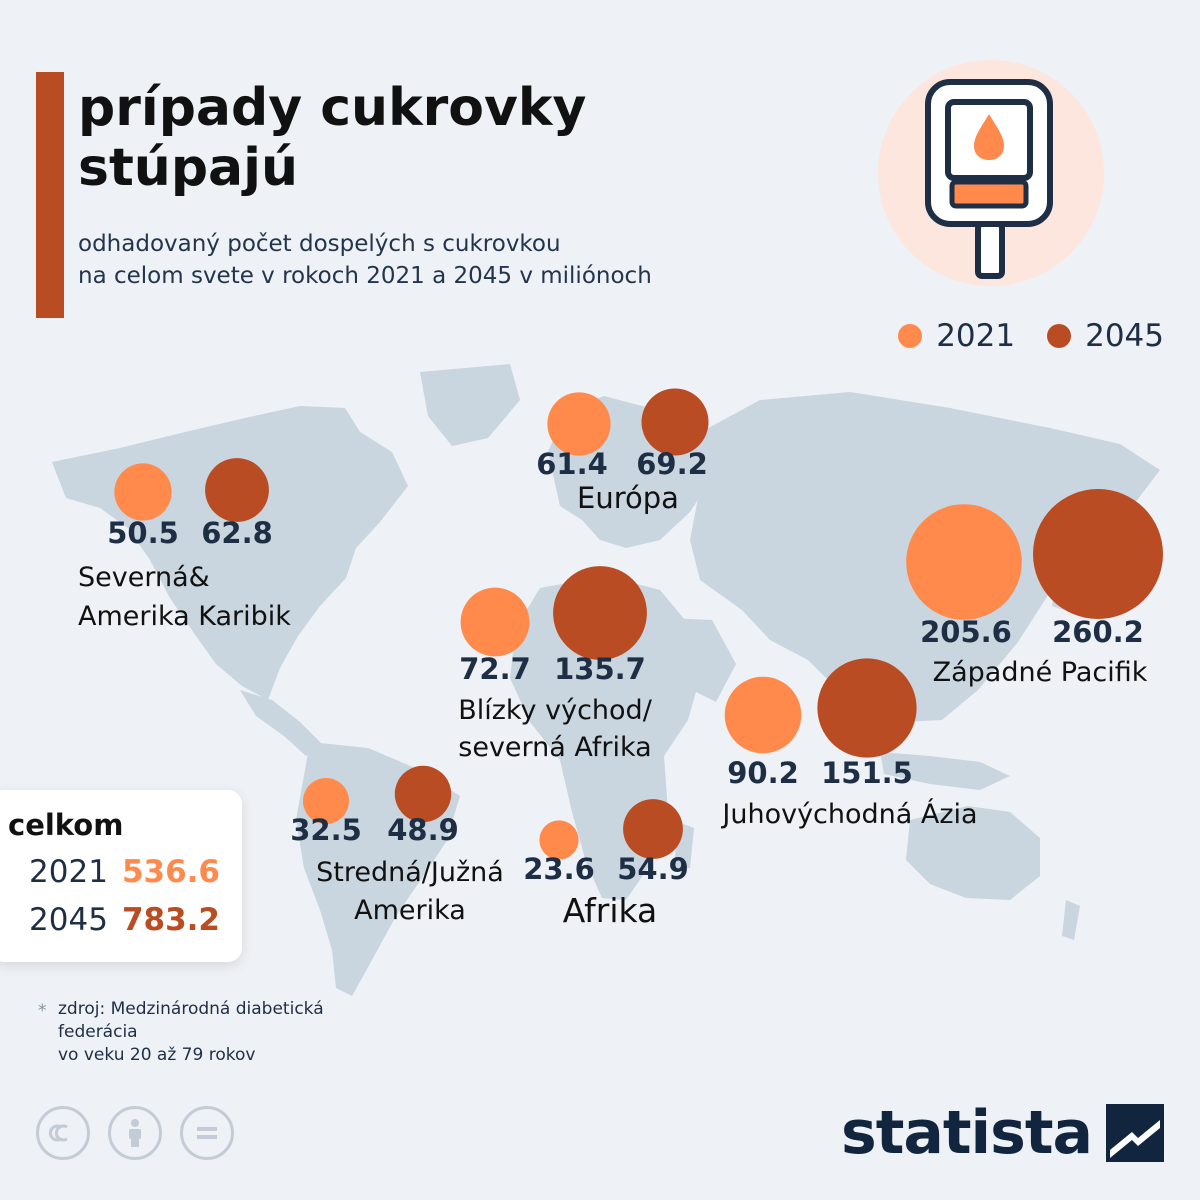 The image size is (1200, 1200). What do you see at coordinates (423, 794) in the screenshot?
I see `bubble-stredna-juzna-amerika-2045` at bounding box center [423, 794].